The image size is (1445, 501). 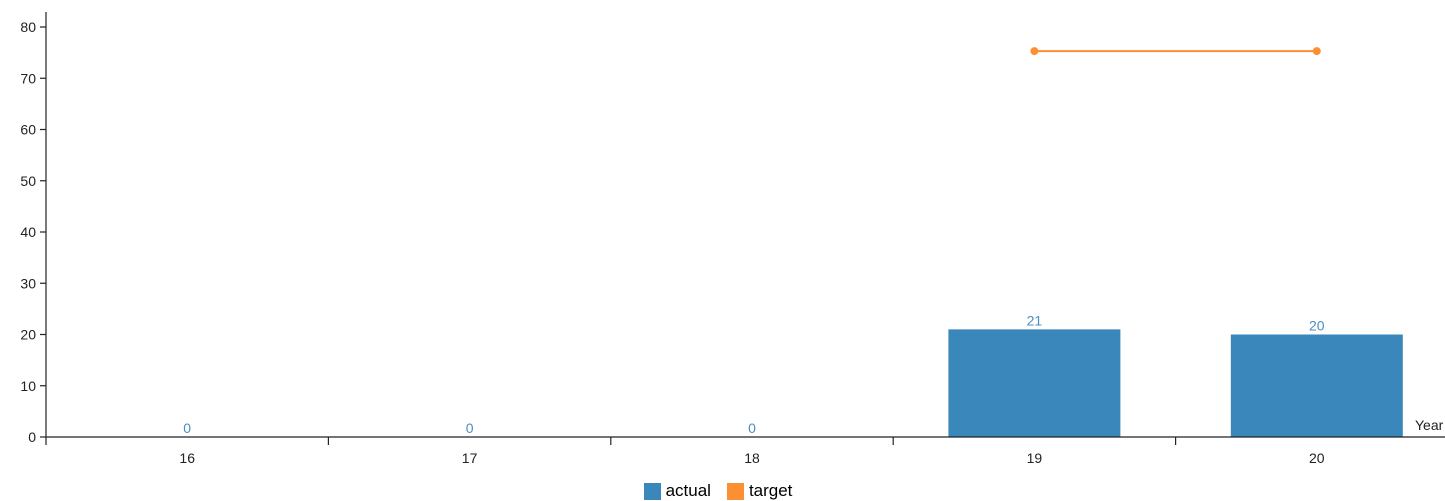 What do you see at coordinates (1317, 326) in the screenshot?
I see `bar-data-label: 20` at bounding box center [1317, 326].